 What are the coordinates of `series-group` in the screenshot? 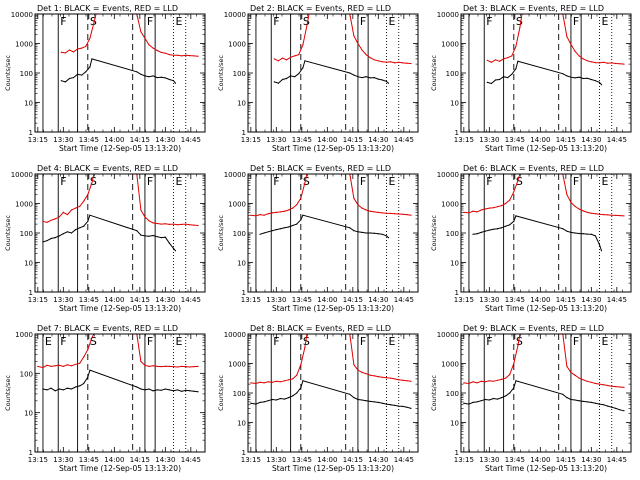 It's located at (129, 49).